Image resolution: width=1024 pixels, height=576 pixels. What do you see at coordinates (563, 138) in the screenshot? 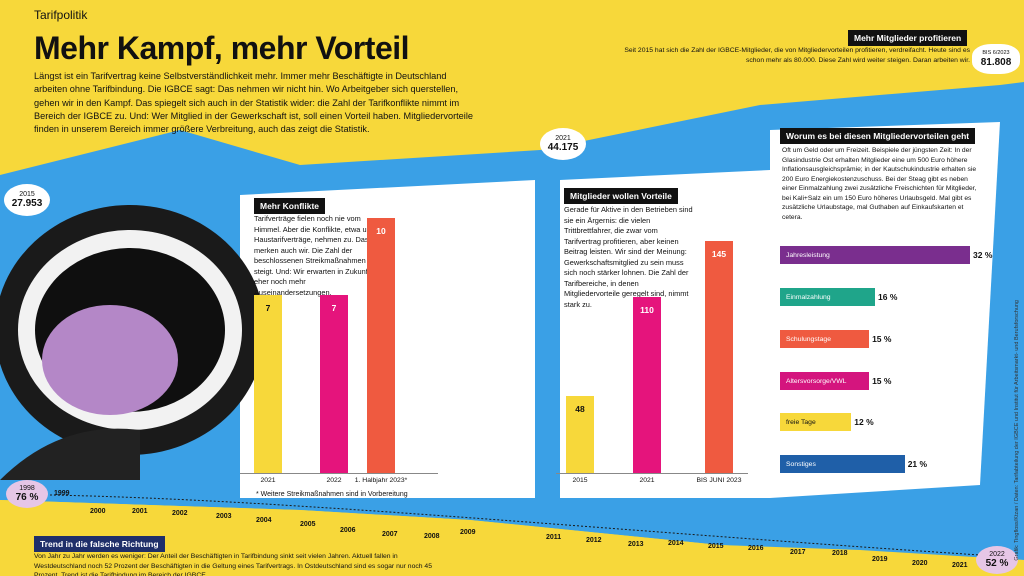
I see `bubble-2021-label: 2021` at bounding box center [563, 138].